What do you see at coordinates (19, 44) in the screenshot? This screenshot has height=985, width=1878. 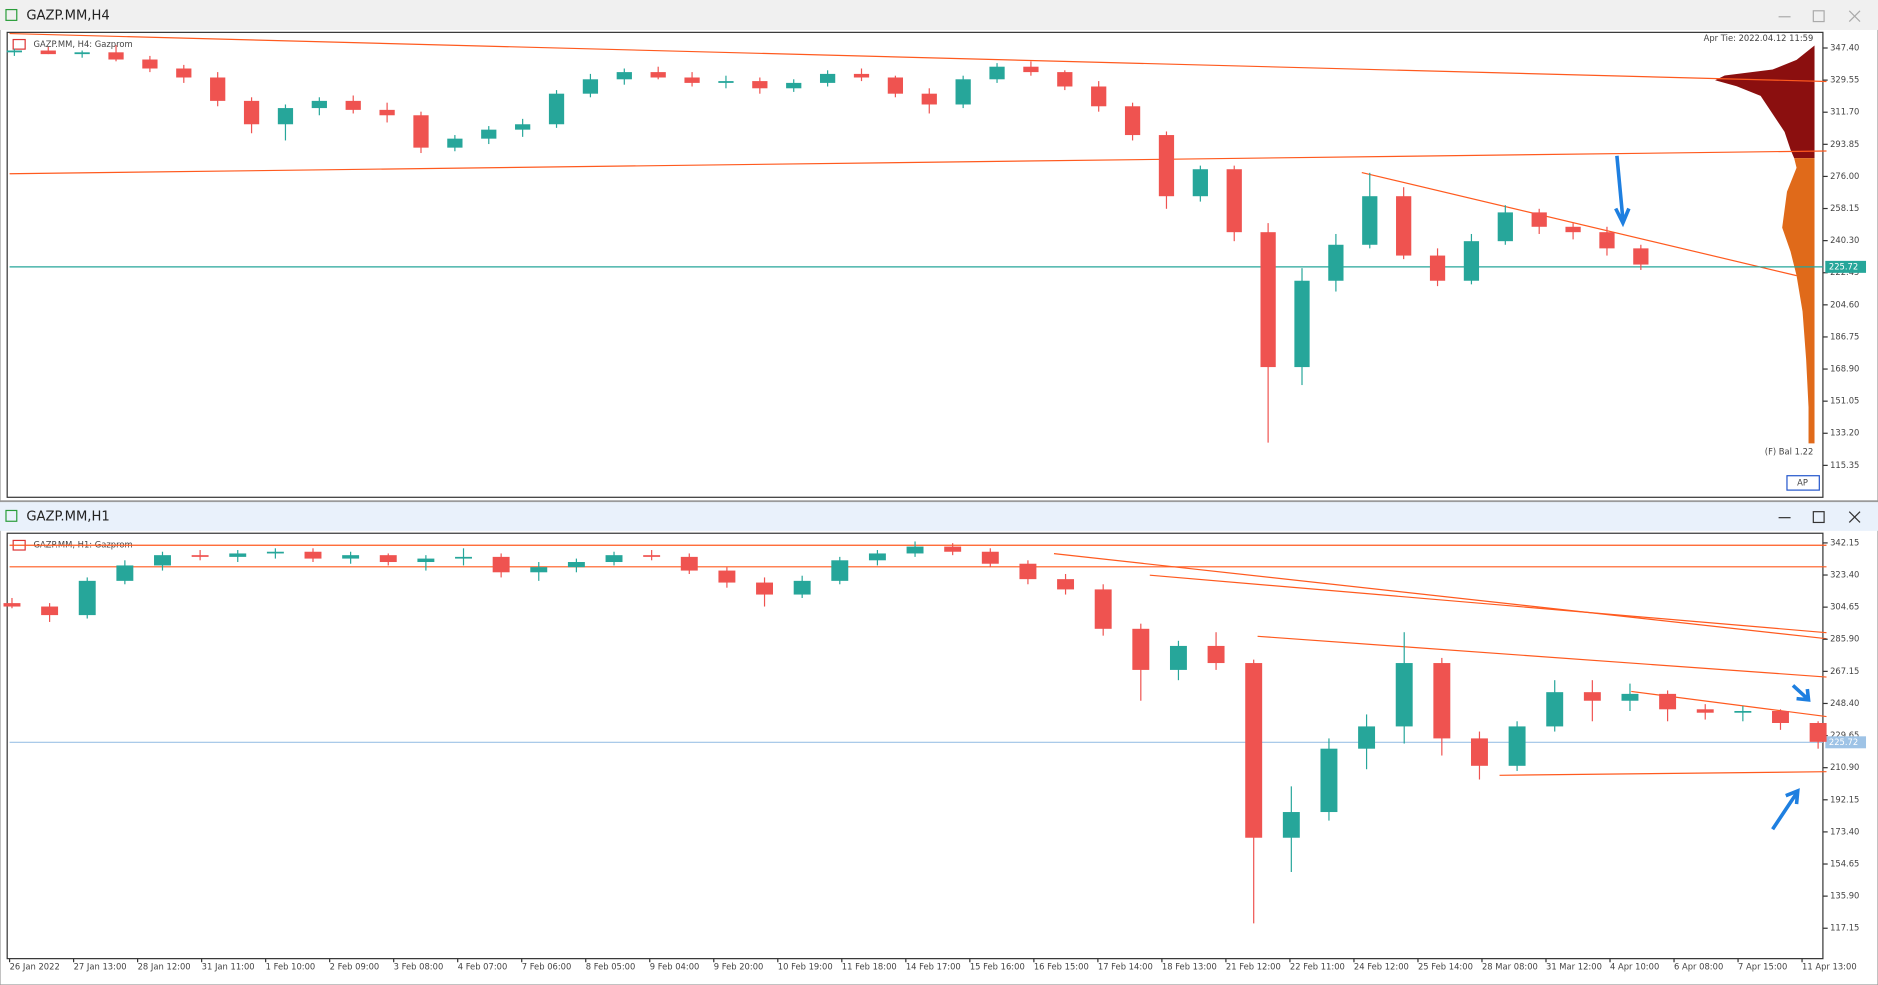 I see `symbol-icon` at bounding box center [19, 44].